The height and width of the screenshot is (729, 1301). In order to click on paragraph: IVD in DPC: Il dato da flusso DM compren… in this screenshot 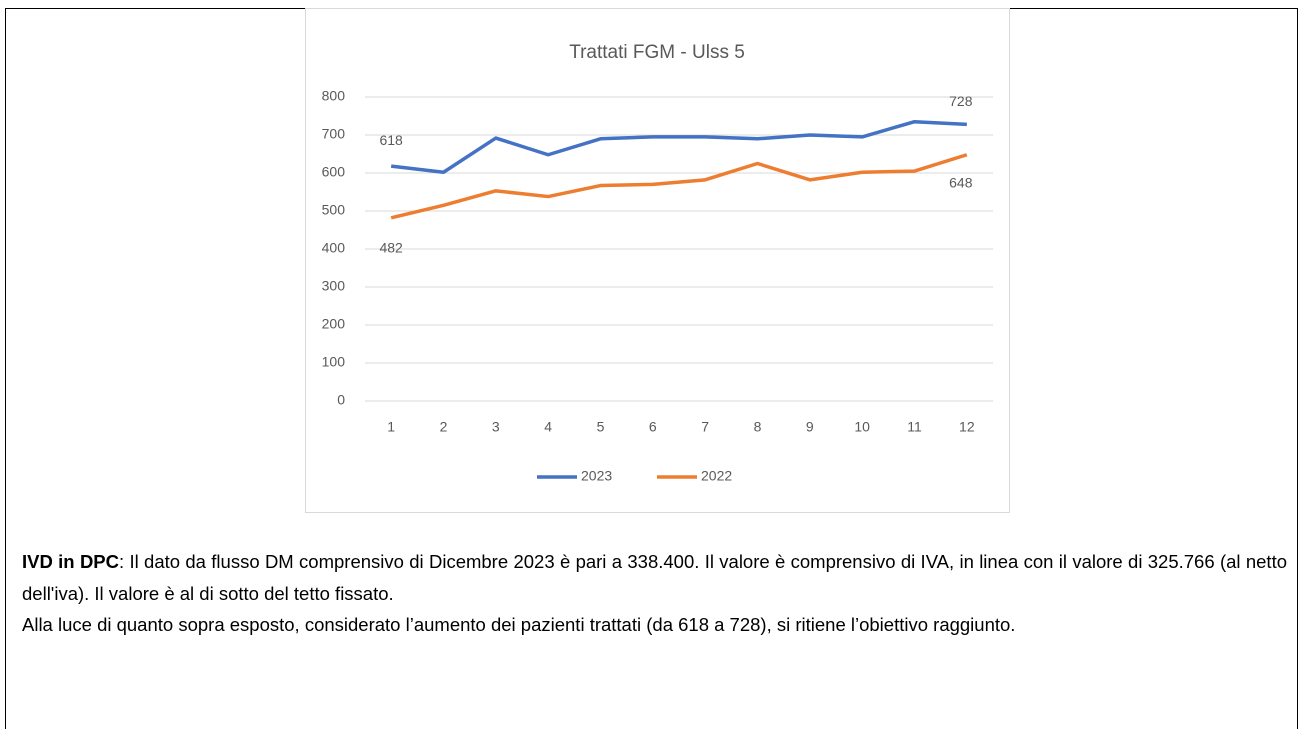, I will do `click(654, 577)`.